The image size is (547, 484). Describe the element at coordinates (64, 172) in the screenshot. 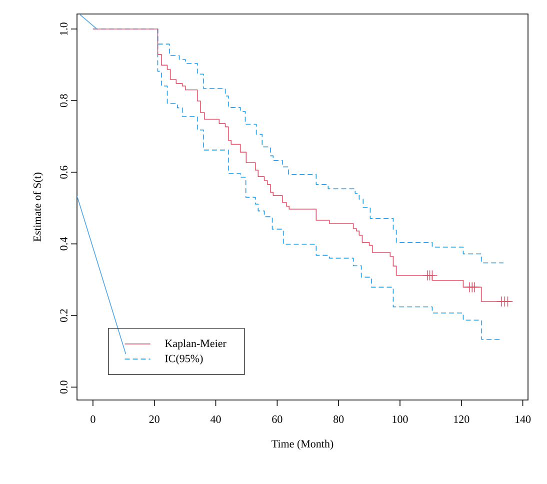

I see `y-tick-label: 0.6` at that location.